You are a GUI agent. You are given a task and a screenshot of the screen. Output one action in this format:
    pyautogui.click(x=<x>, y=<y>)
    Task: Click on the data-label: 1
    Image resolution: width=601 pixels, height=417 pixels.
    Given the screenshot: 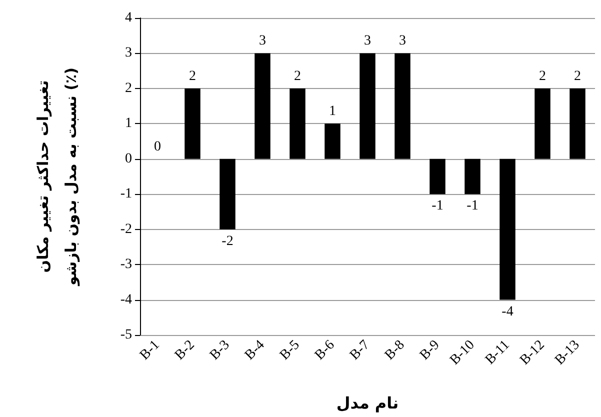 What is the action you would take?
    pyautogui.click(x=332, y=112)
    